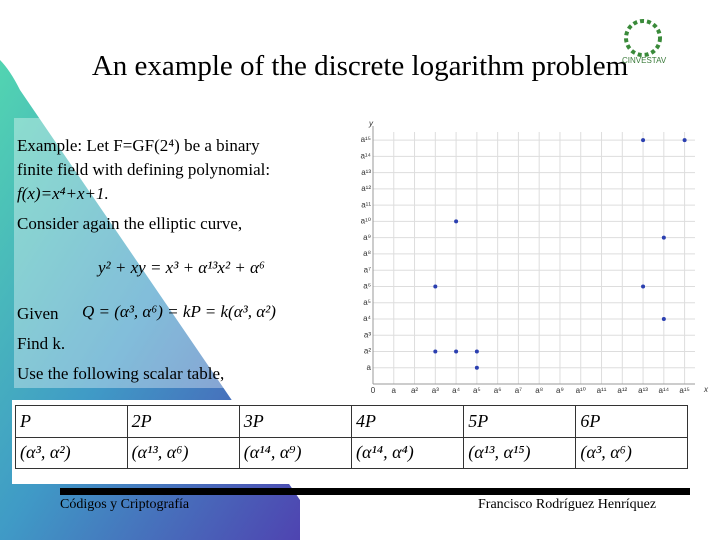 The image size is (720, 540). I want to click on y-tick-label: a, so click(369, 367).